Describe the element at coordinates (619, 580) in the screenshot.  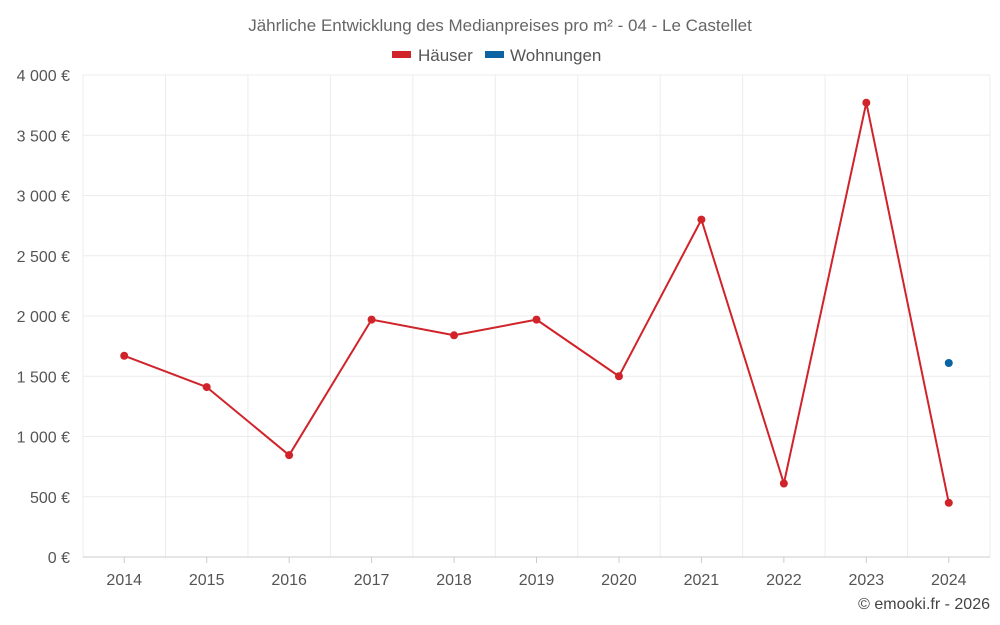
I see `x-tick-label: 2020` at that location.